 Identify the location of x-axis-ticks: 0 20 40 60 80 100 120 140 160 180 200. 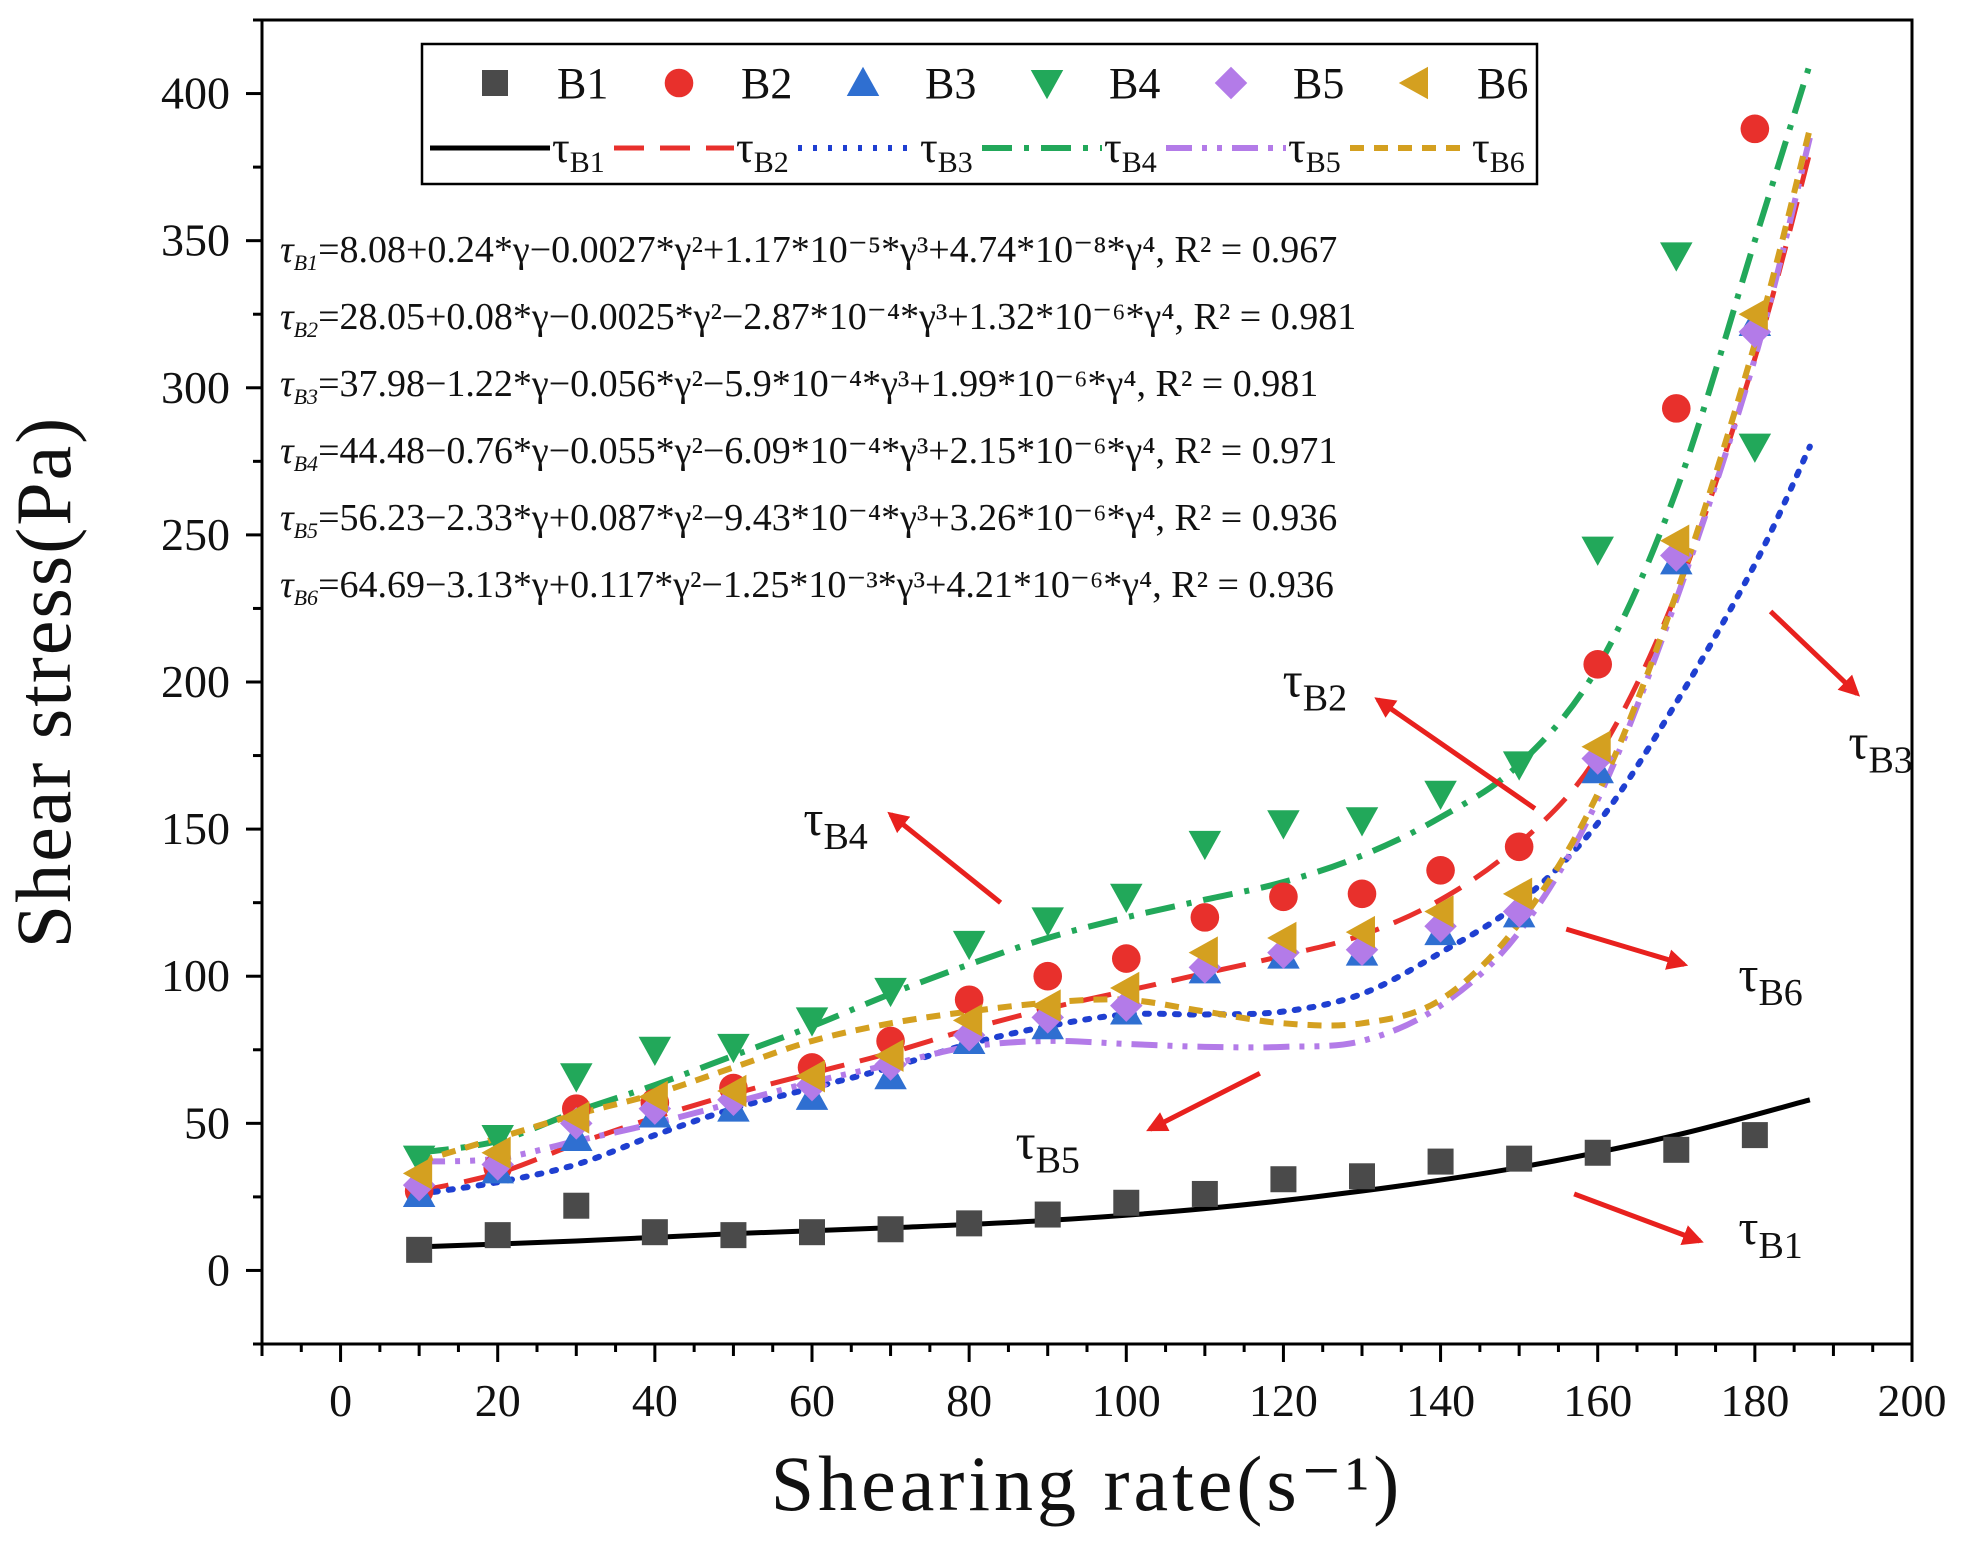
(1103, 1385).